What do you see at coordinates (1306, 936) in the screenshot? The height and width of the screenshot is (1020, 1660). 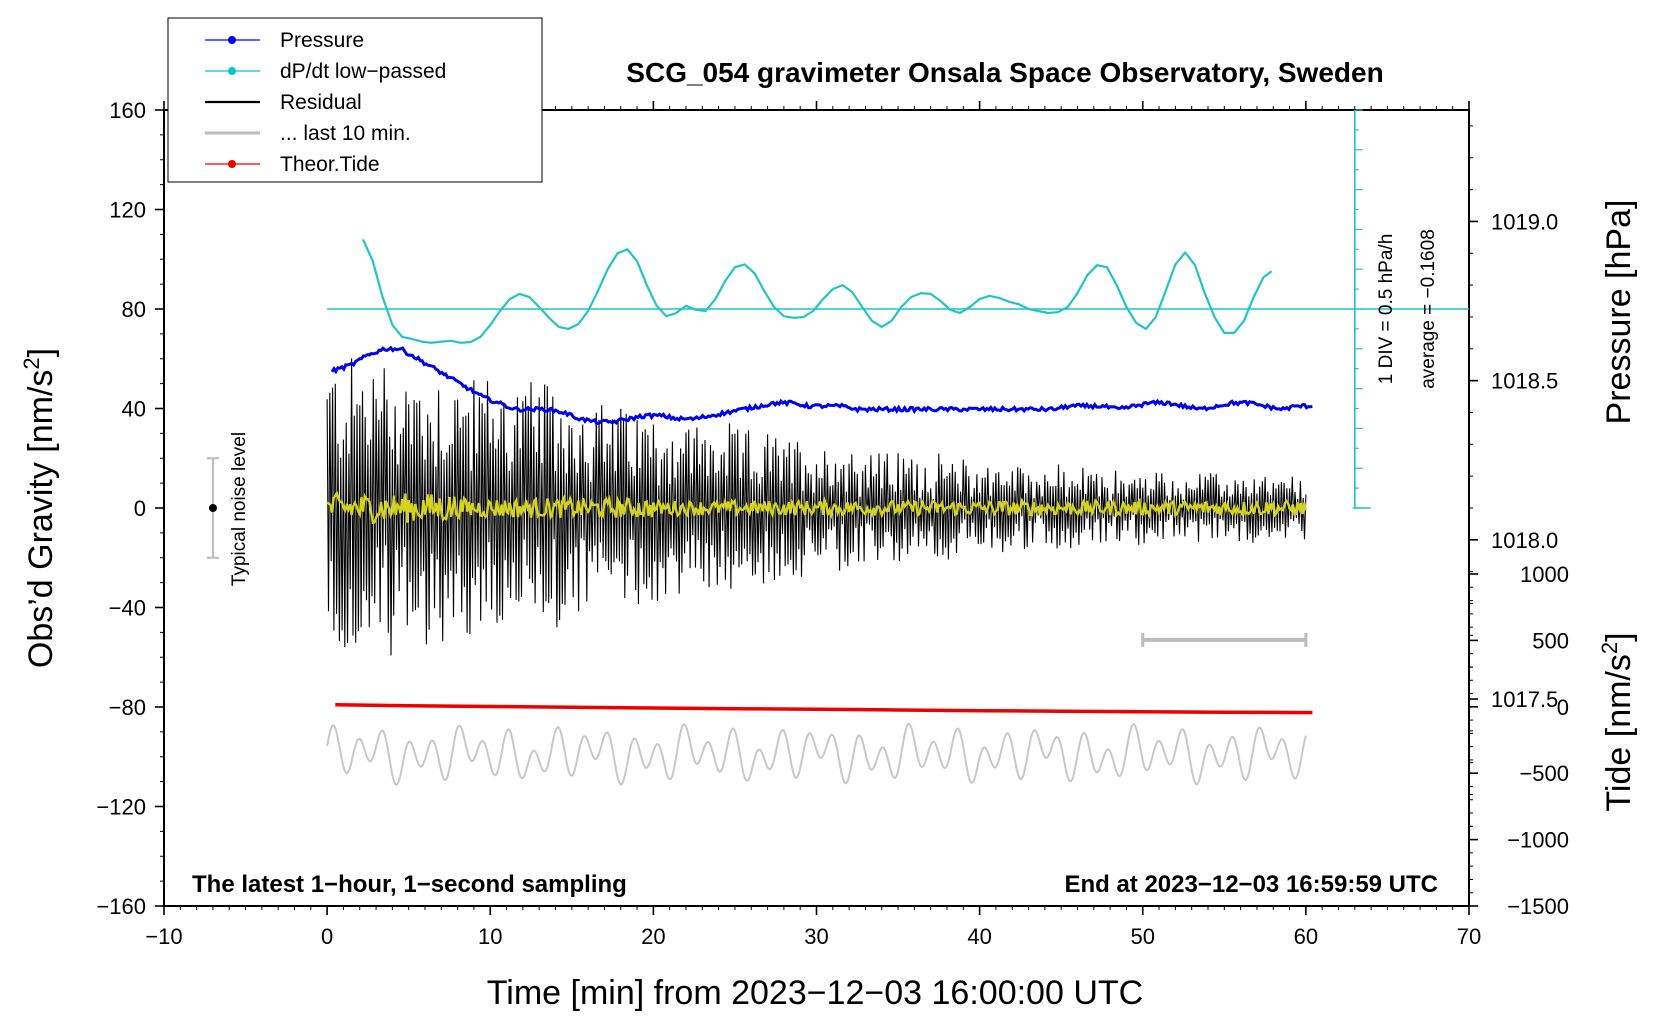 I see `x-tick-label: 60` at bounding box center [1306, 936].